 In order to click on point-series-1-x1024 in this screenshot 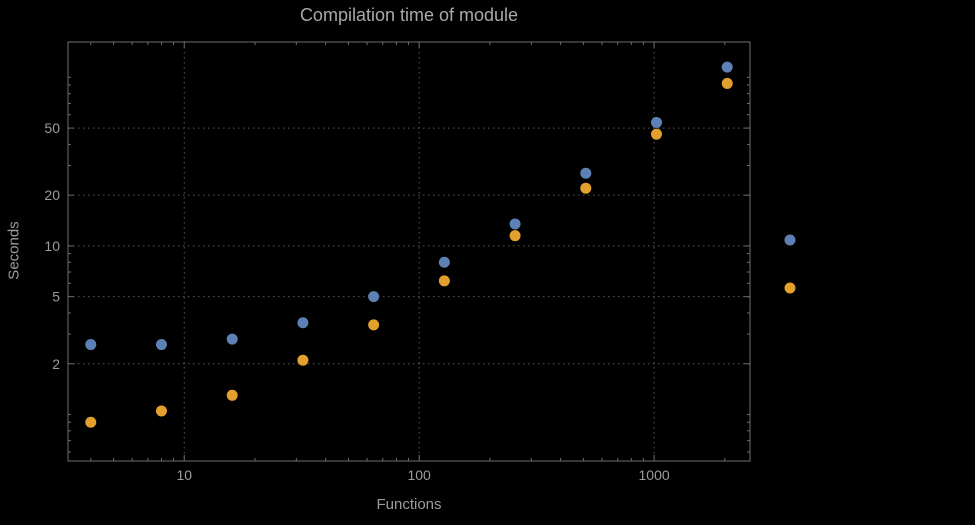, I will do `click(657, 122)`.